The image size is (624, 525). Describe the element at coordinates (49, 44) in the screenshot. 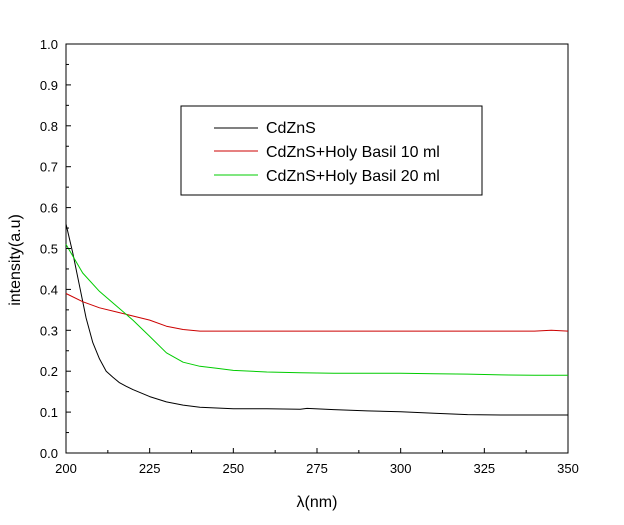

I see `y-tick-label: 1.0` at that location.